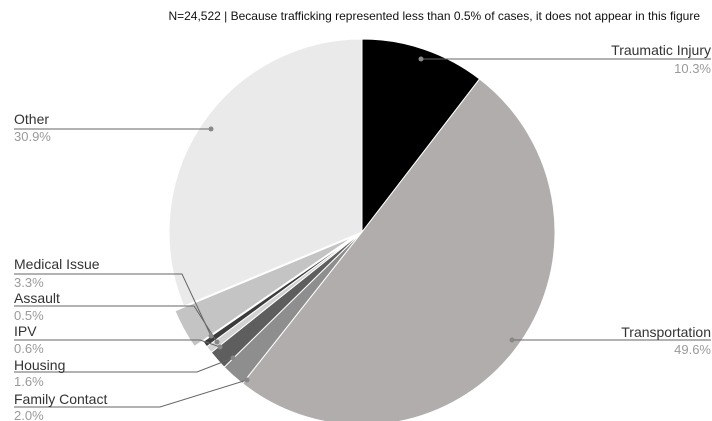 The image size is (712, 421). Describe the element at coordinates (37, 298) in the screenshot. I see `slice-label-assault: Assault` at that location.